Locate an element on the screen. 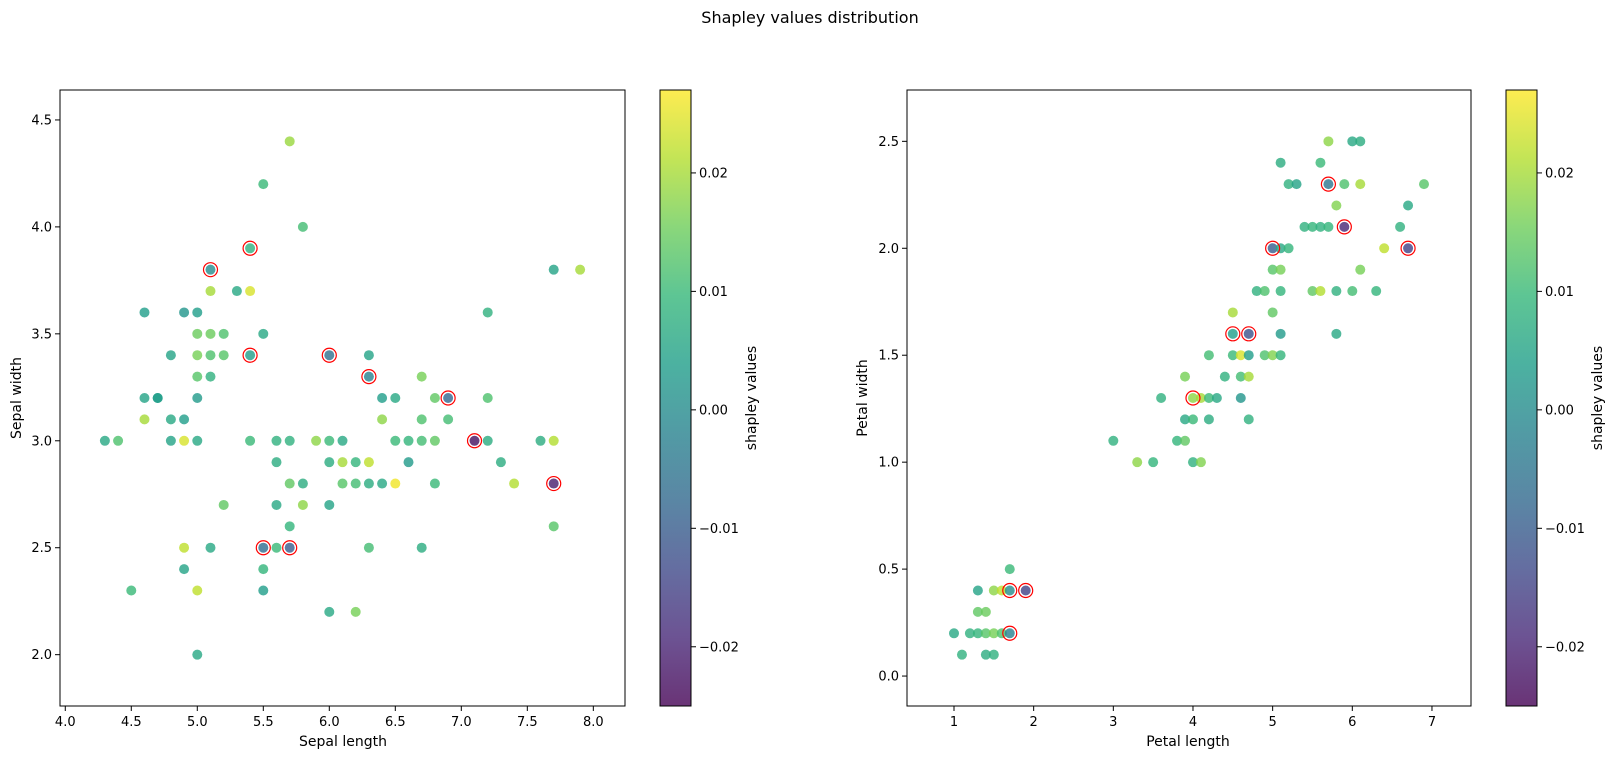 This screenshot has height=759, width=1617. colorbar-tick-label: 0.00 is located at coordinates (1559, 410).